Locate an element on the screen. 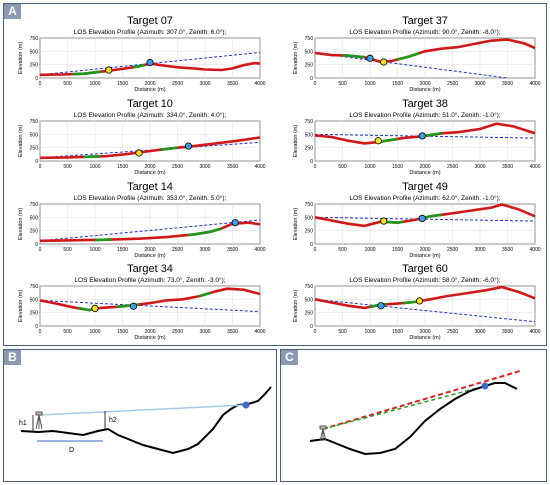 The height and width of the screenshot is (485, 550). panel-b is located at coordinates (140, 415).